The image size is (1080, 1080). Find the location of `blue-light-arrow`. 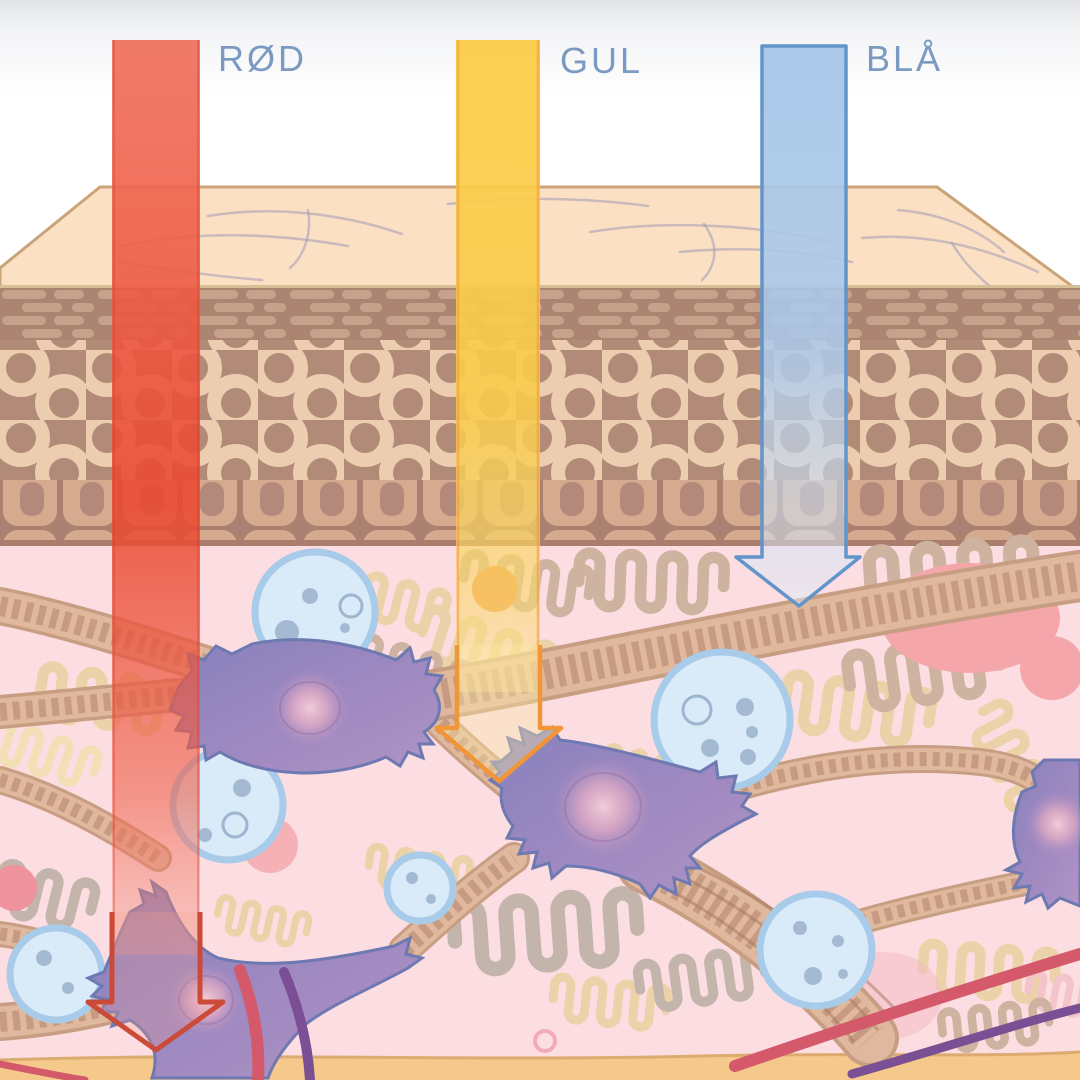

blue-light-arrow is located at coordinates (798, 326).